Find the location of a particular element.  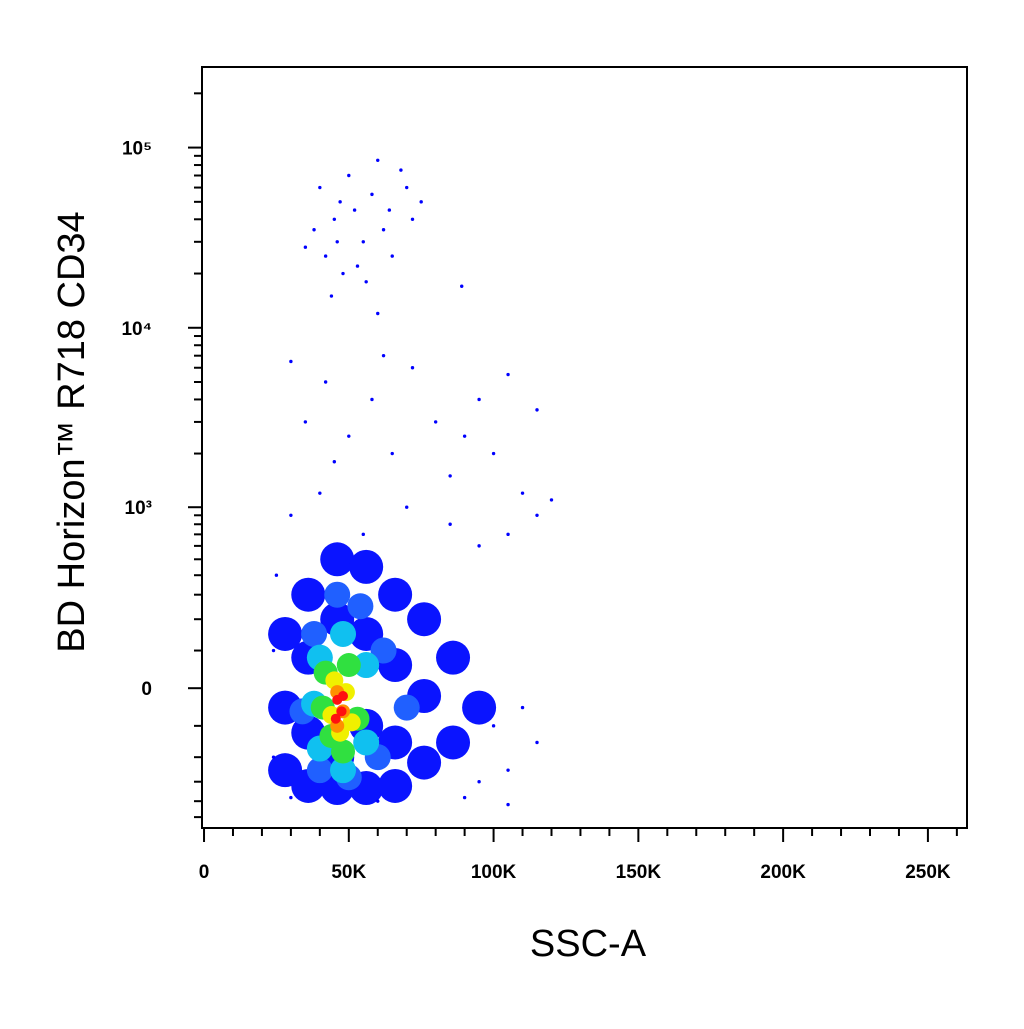

x-tick-label: 200K is located at coordinates (783, 872).